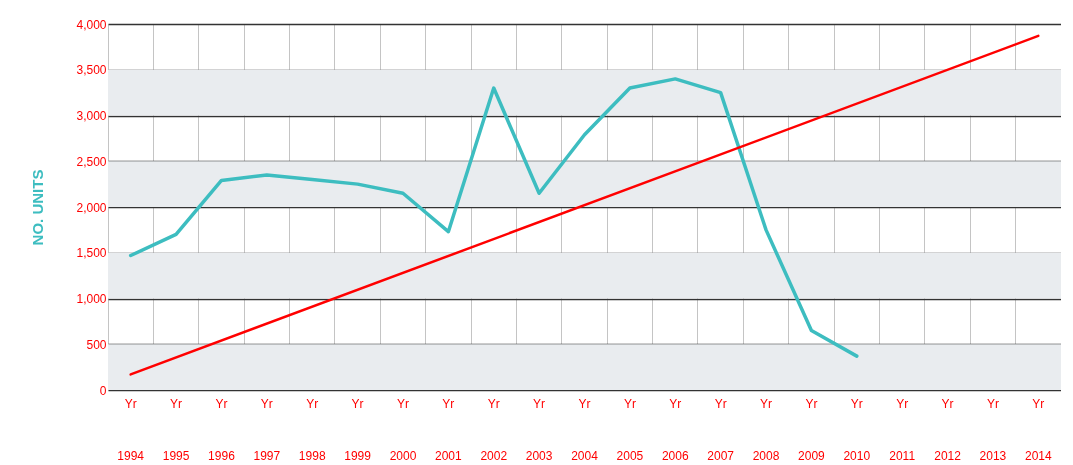 This screenshot has width=1073, height=465. What do you see at coordinates (357, 429) in the screenshot?
I see `category-label: Yr 1999` at bounding box center [357, 429].